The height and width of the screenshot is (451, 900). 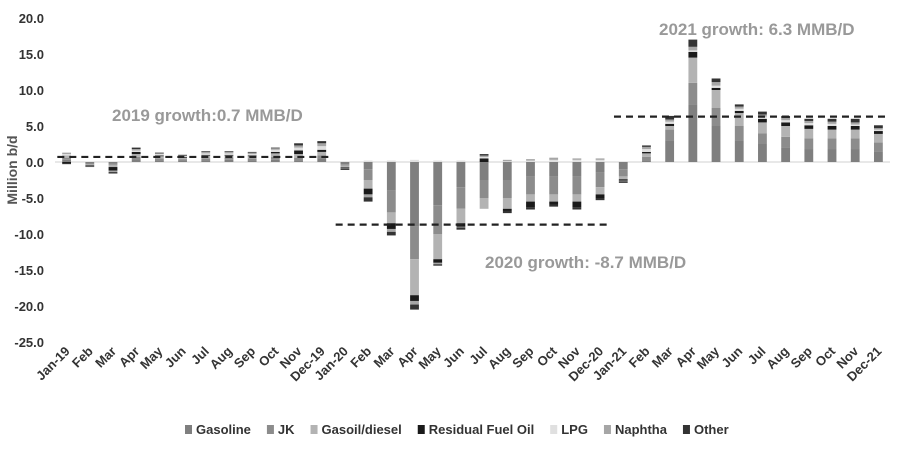 I want to click on y-tick-label: 0.0, so click(x=35, y=162).